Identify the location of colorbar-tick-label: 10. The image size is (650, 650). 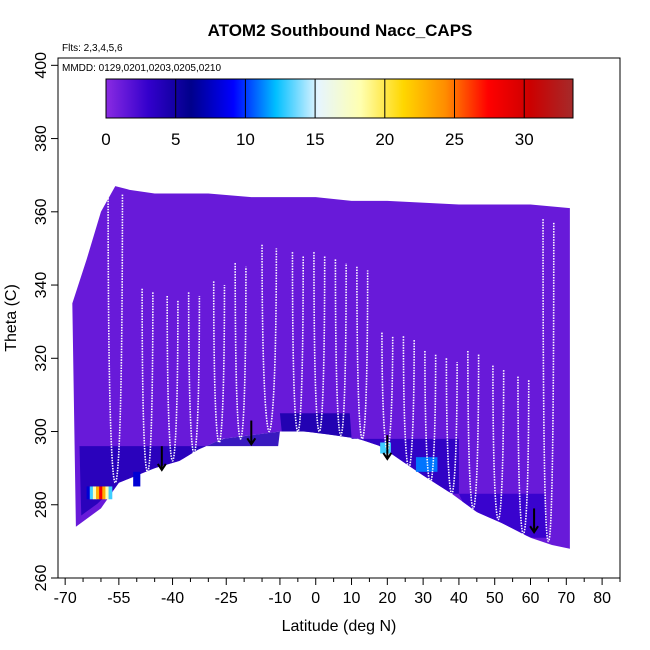
(245, 139).